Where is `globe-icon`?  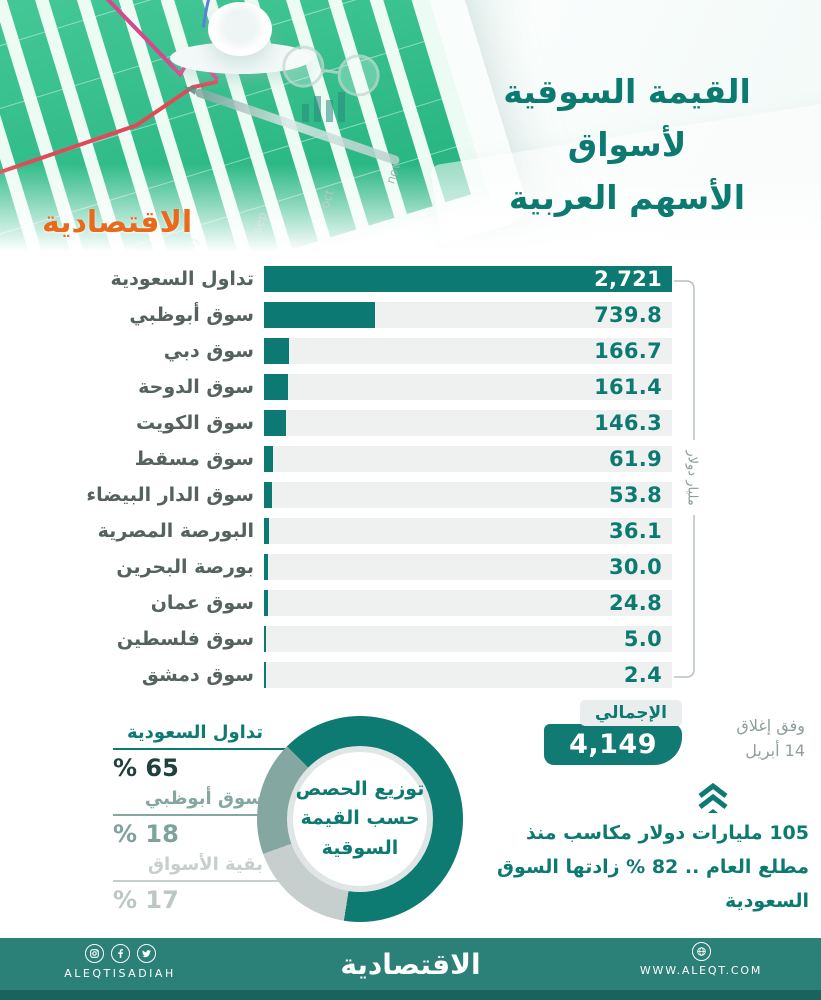
globe-icon is located at coordinates (701, 951).